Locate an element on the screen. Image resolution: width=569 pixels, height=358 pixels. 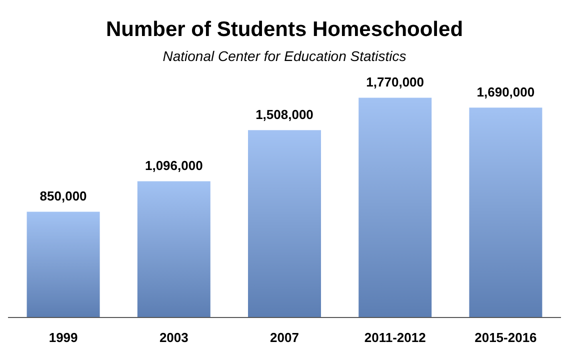
data-label: 1,690,000 is located at coordinates (505, 92).